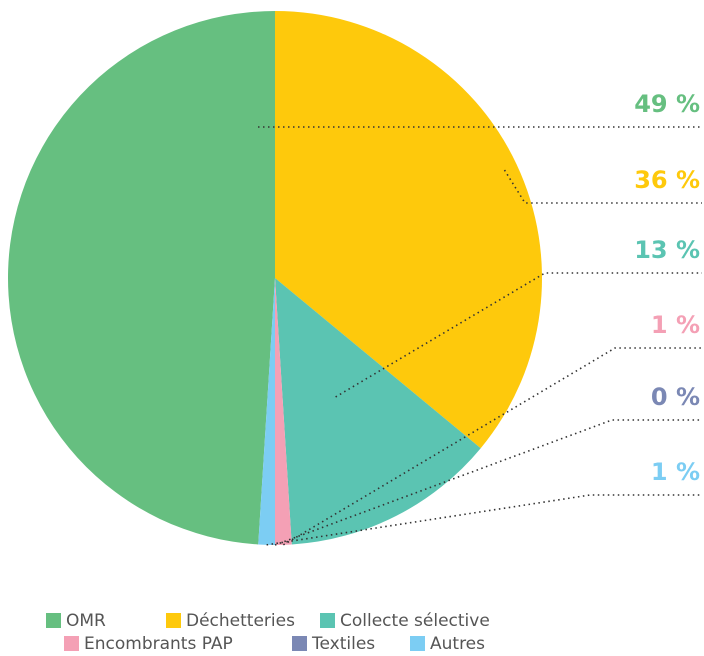 This screenshot has width=704, height=656. What do you see at coordinates (86, 621) in the screenshot?
I see `legend-label: OMR` at bounding box center [86, 621].